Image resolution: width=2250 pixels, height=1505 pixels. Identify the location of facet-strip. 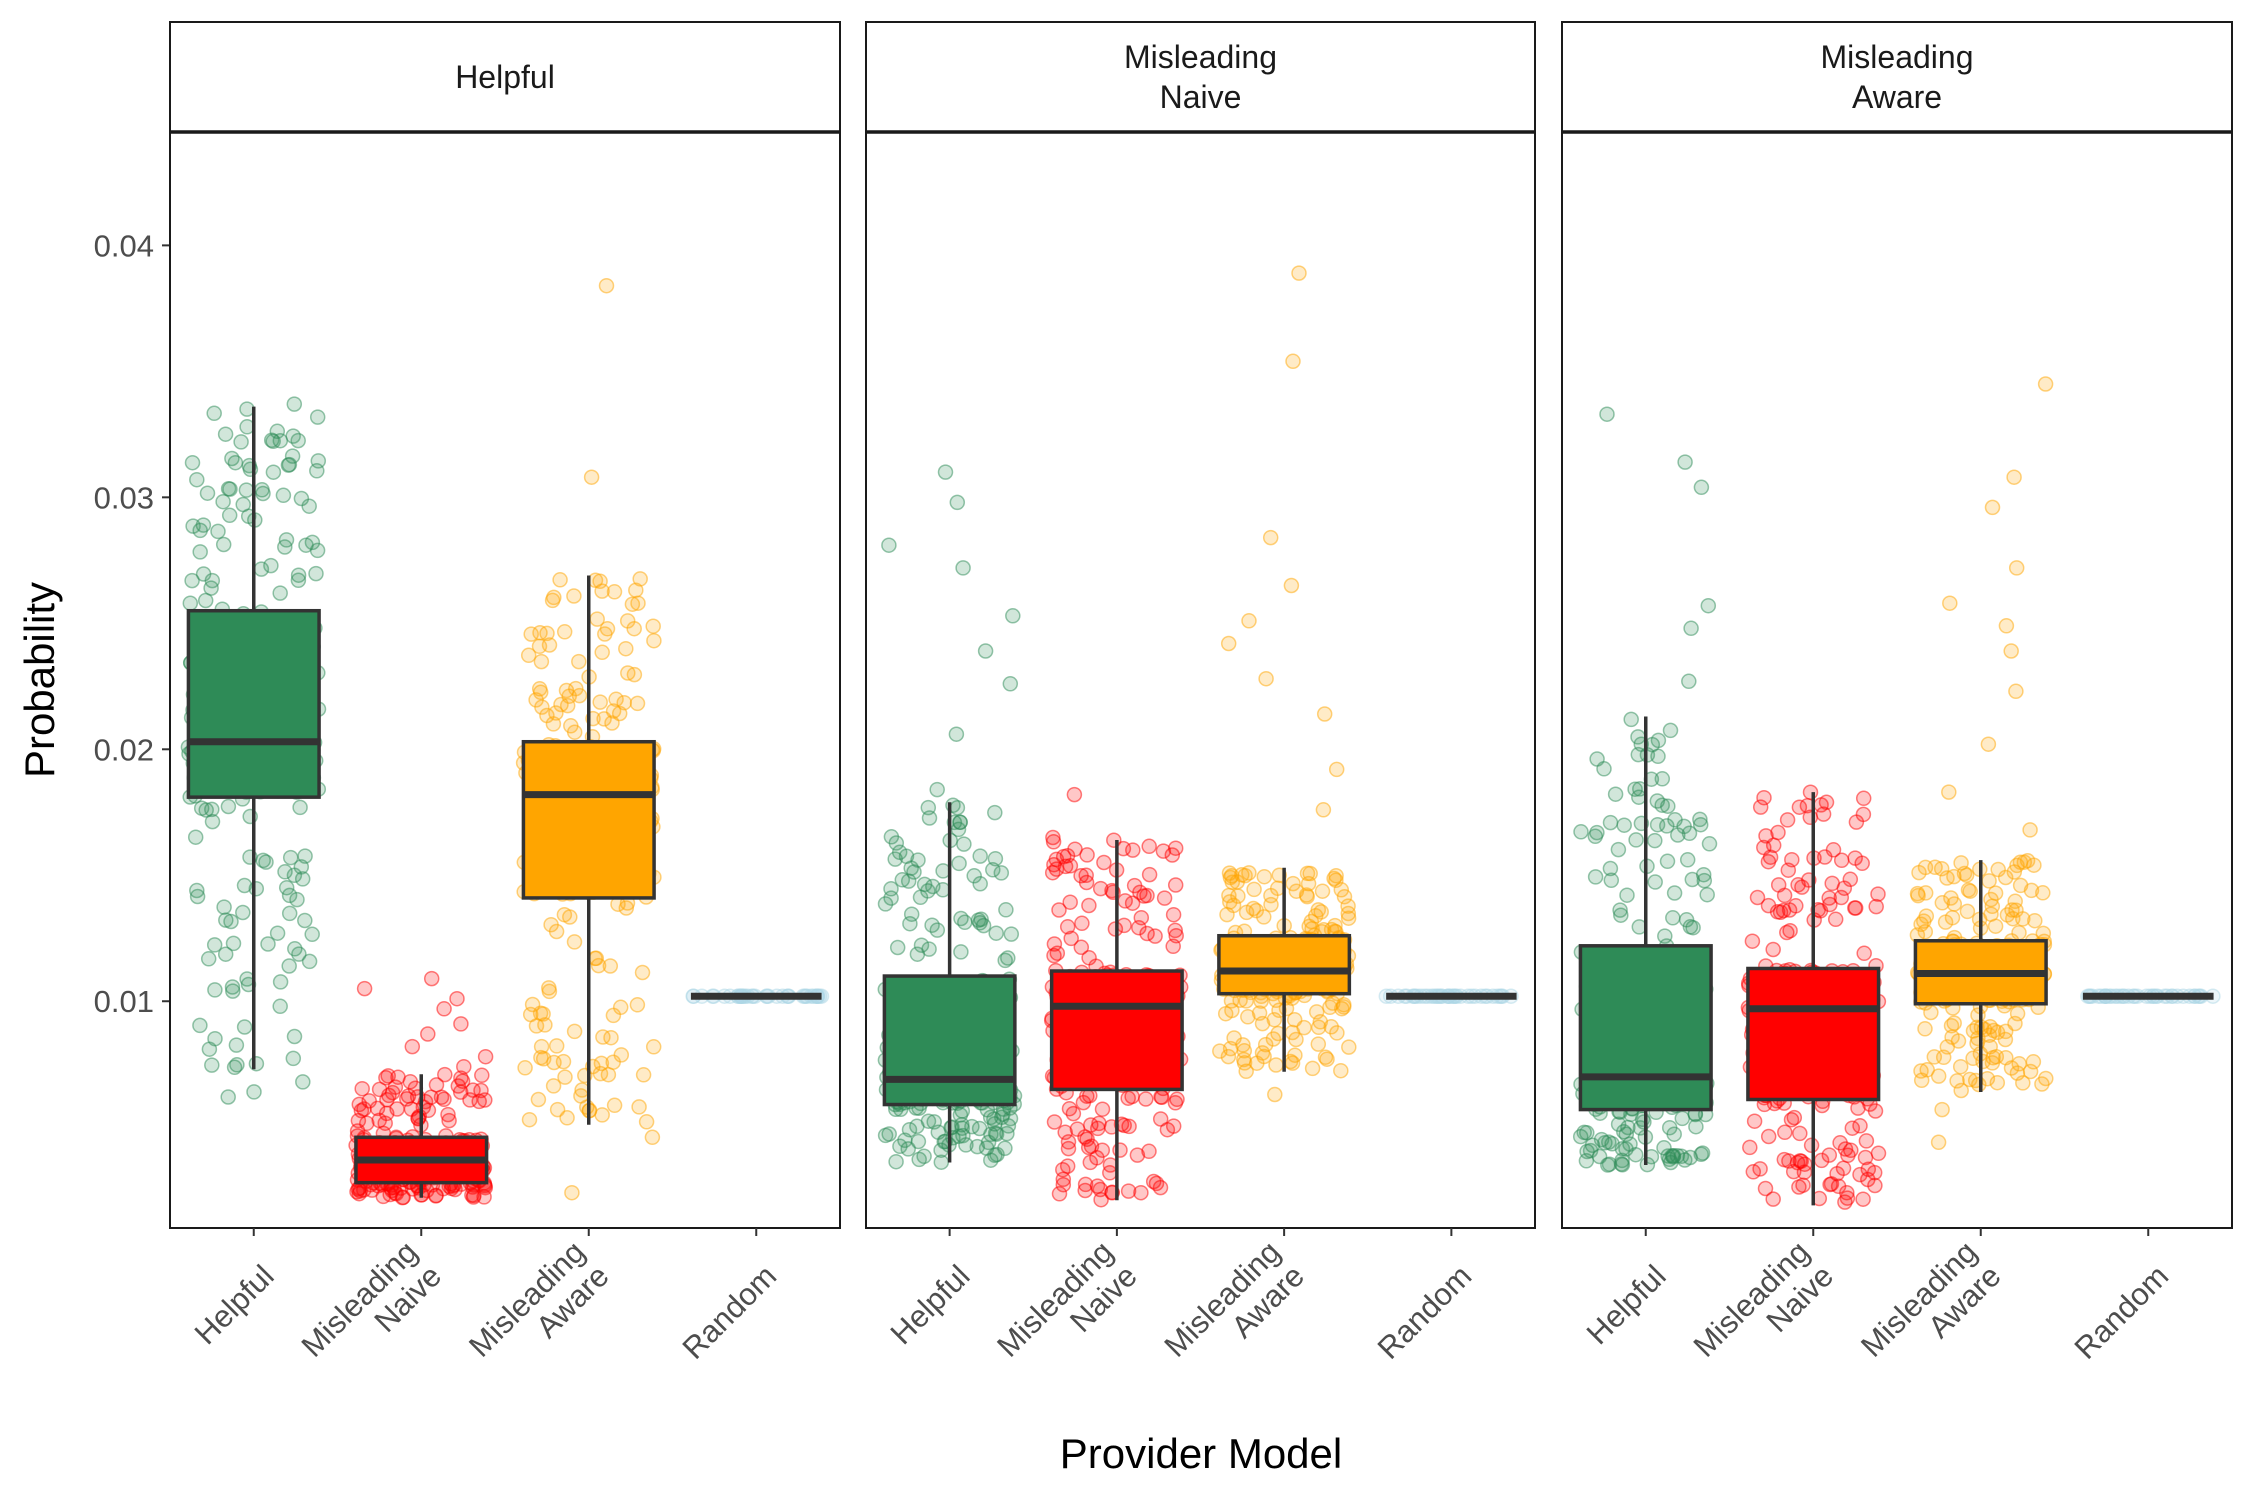
(1200, 77).